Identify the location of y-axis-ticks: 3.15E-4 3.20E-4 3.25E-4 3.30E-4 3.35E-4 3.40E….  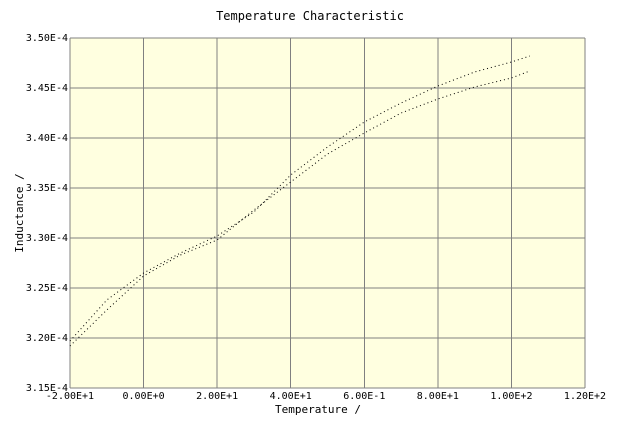
(47, 213).